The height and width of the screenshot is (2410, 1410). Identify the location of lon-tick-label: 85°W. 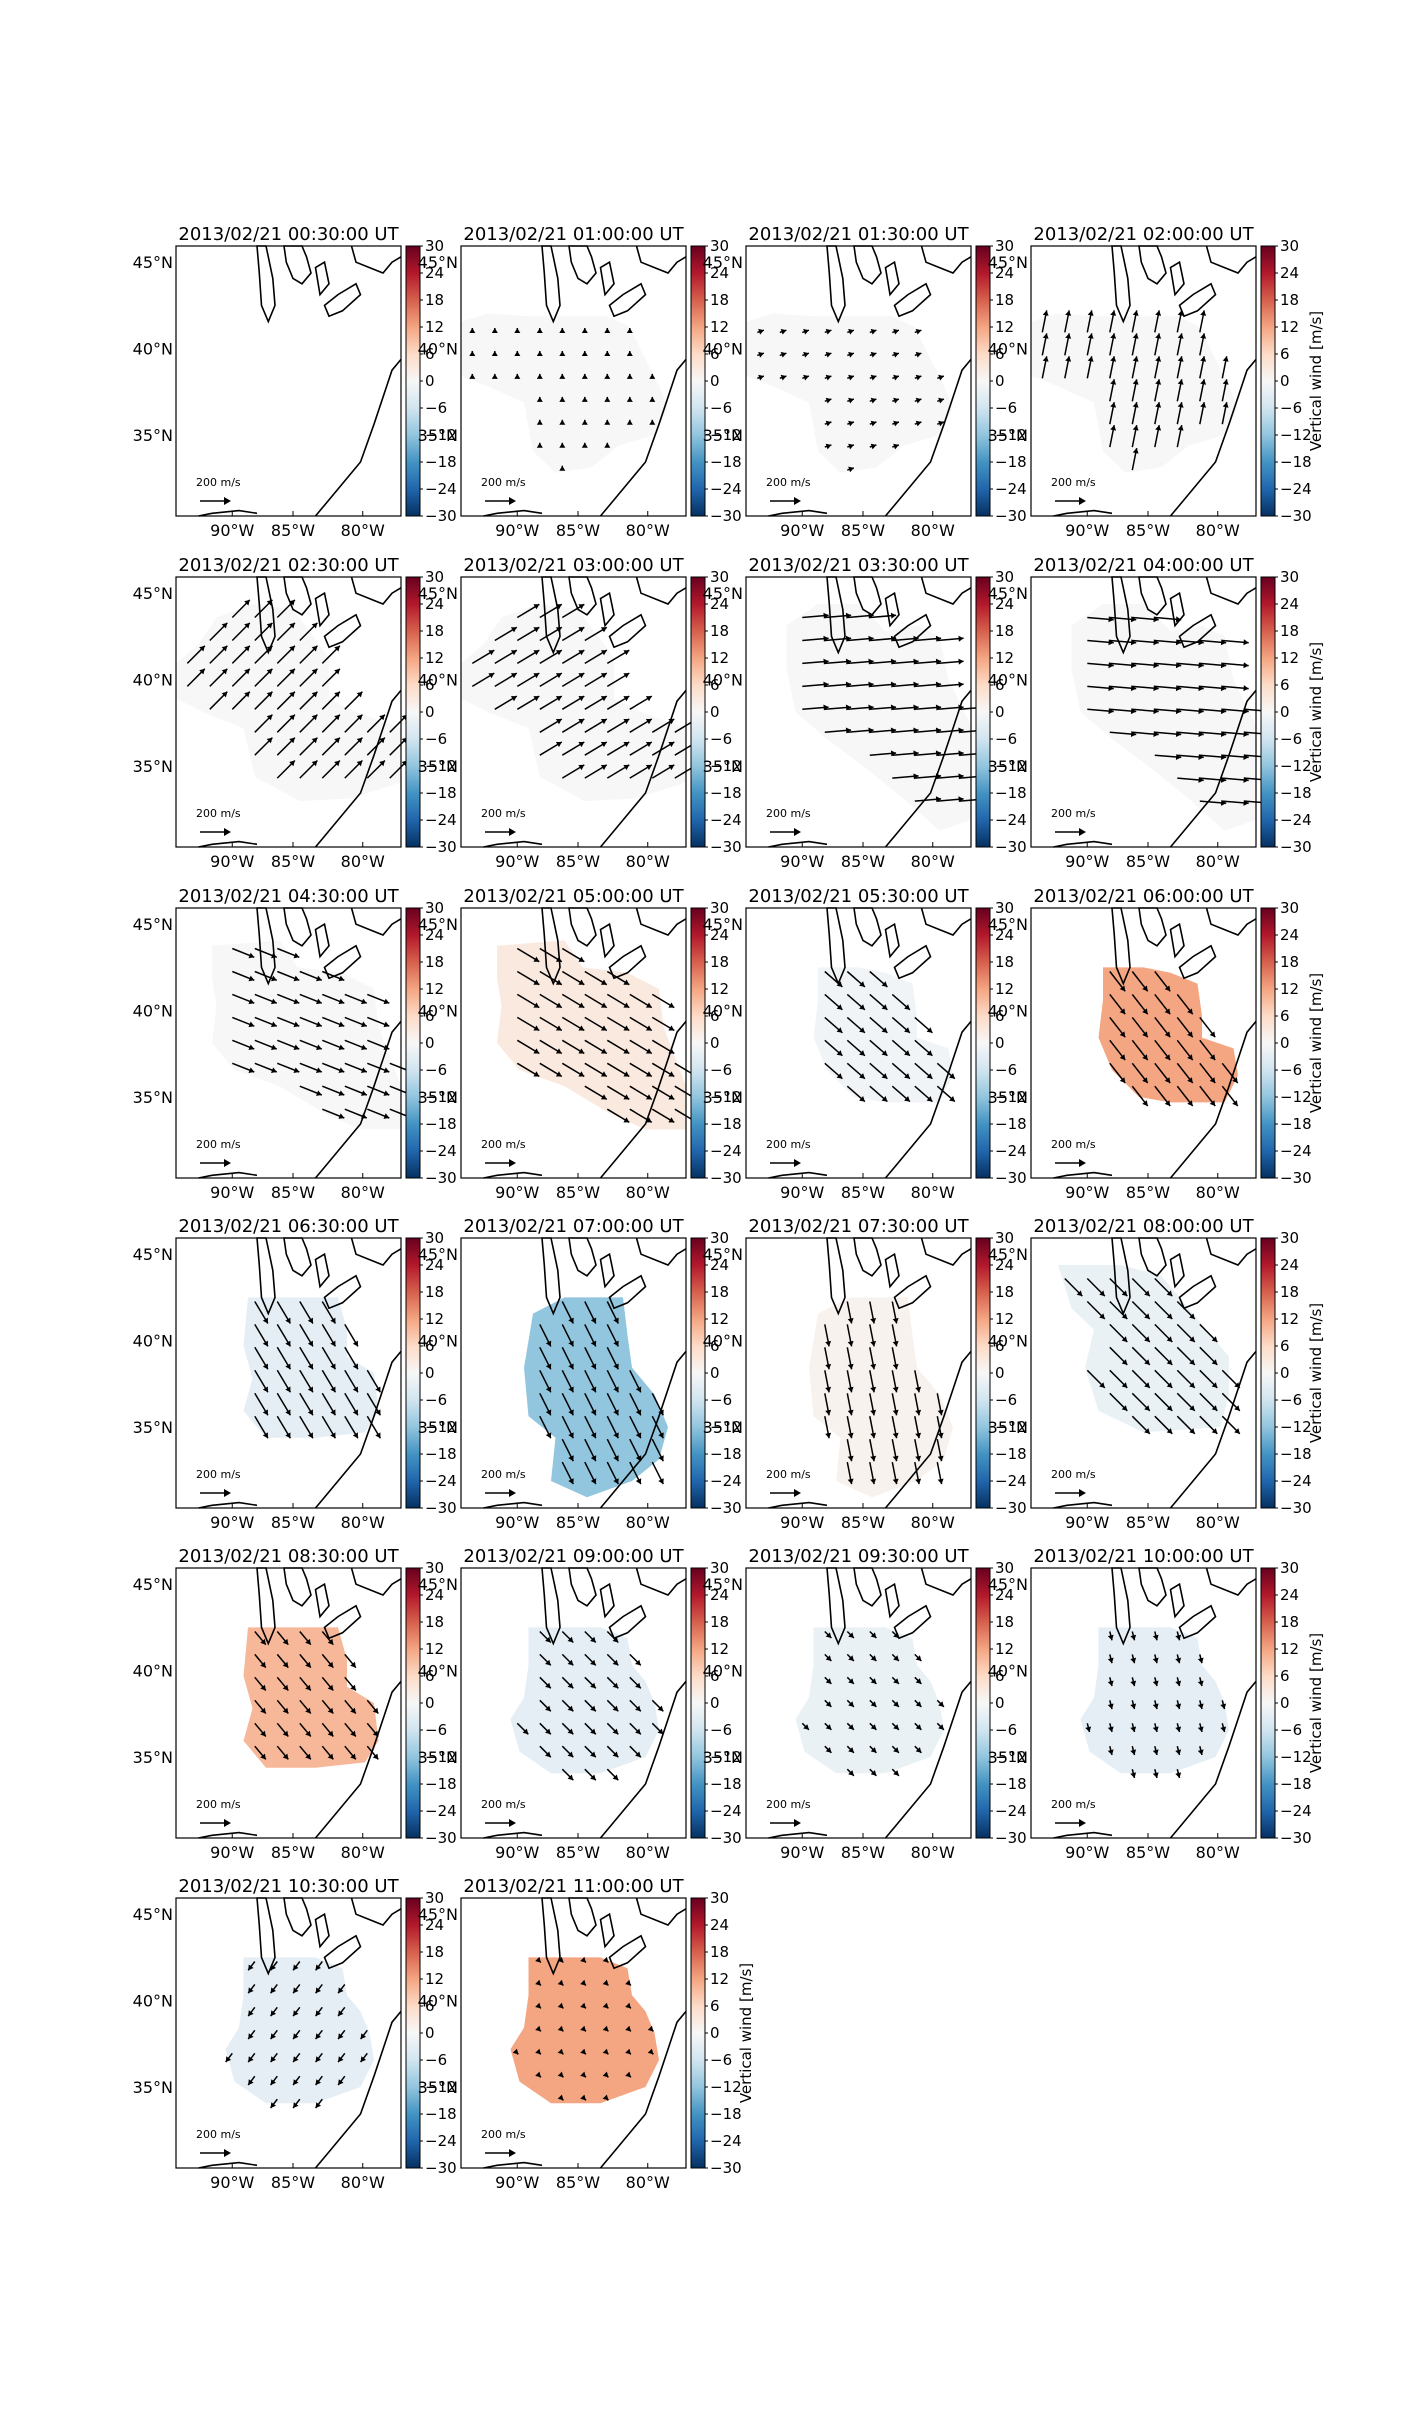
(578, 1852).